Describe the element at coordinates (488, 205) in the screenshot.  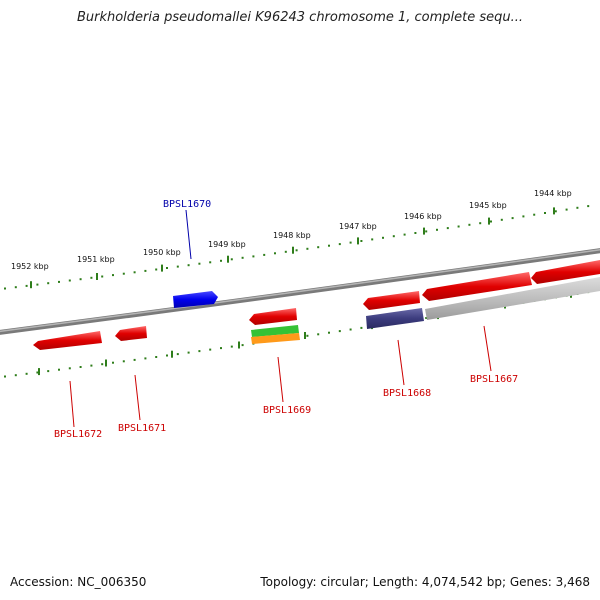
I see `kbp-label: 1945 kbp` at that location.